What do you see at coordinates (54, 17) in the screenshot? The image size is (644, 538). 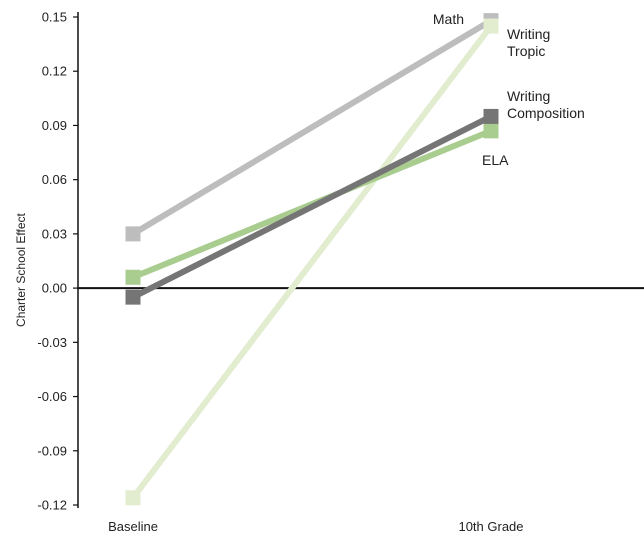 I see `y-tick-label: 0.15` at bounding box center [54, 17].